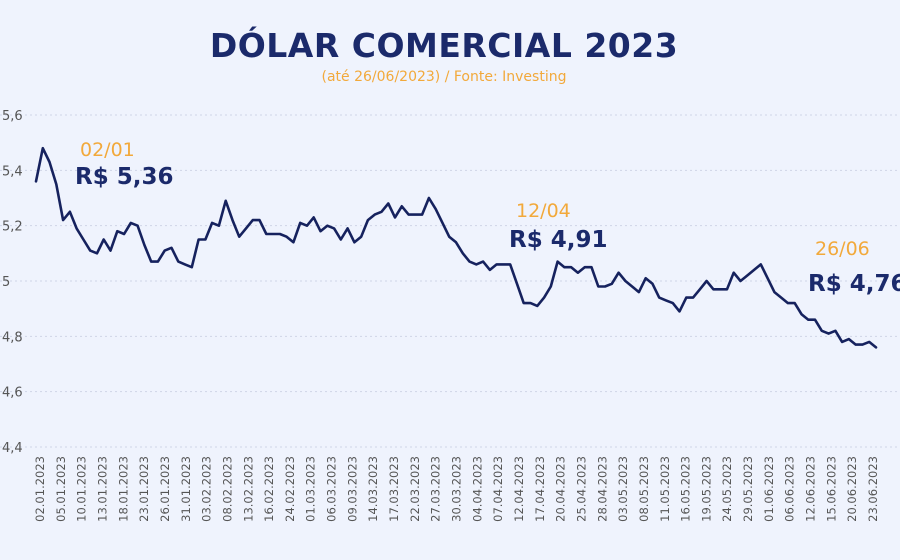  Describe the element at coordinates (82, 489) in the screenshot. I see `x-tick-label: 10.01.2023` at that location.